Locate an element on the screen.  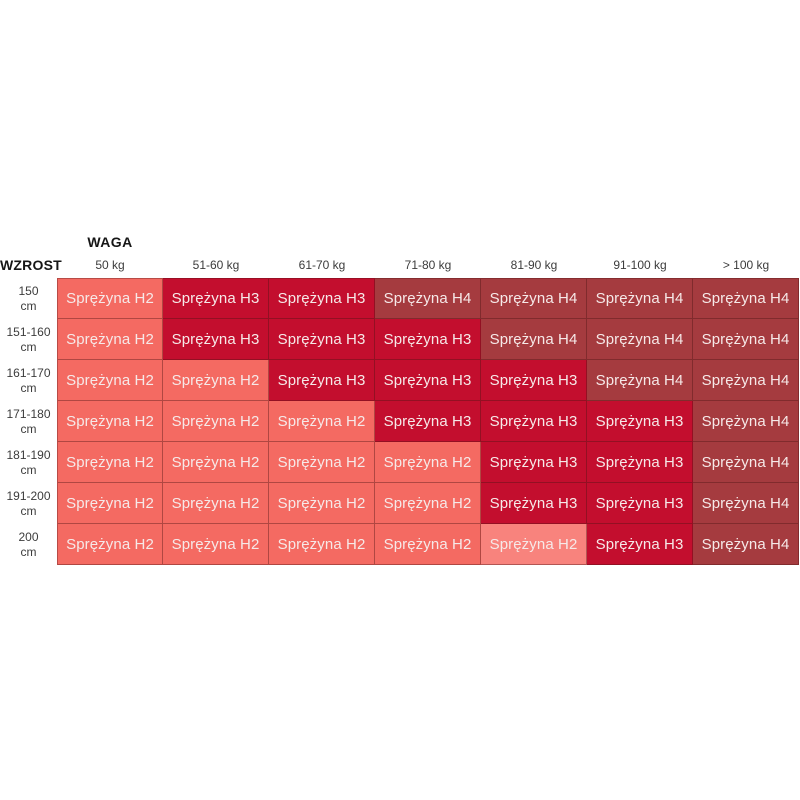
weight-axis-row: WAGA is located at coordinates (399, 243).